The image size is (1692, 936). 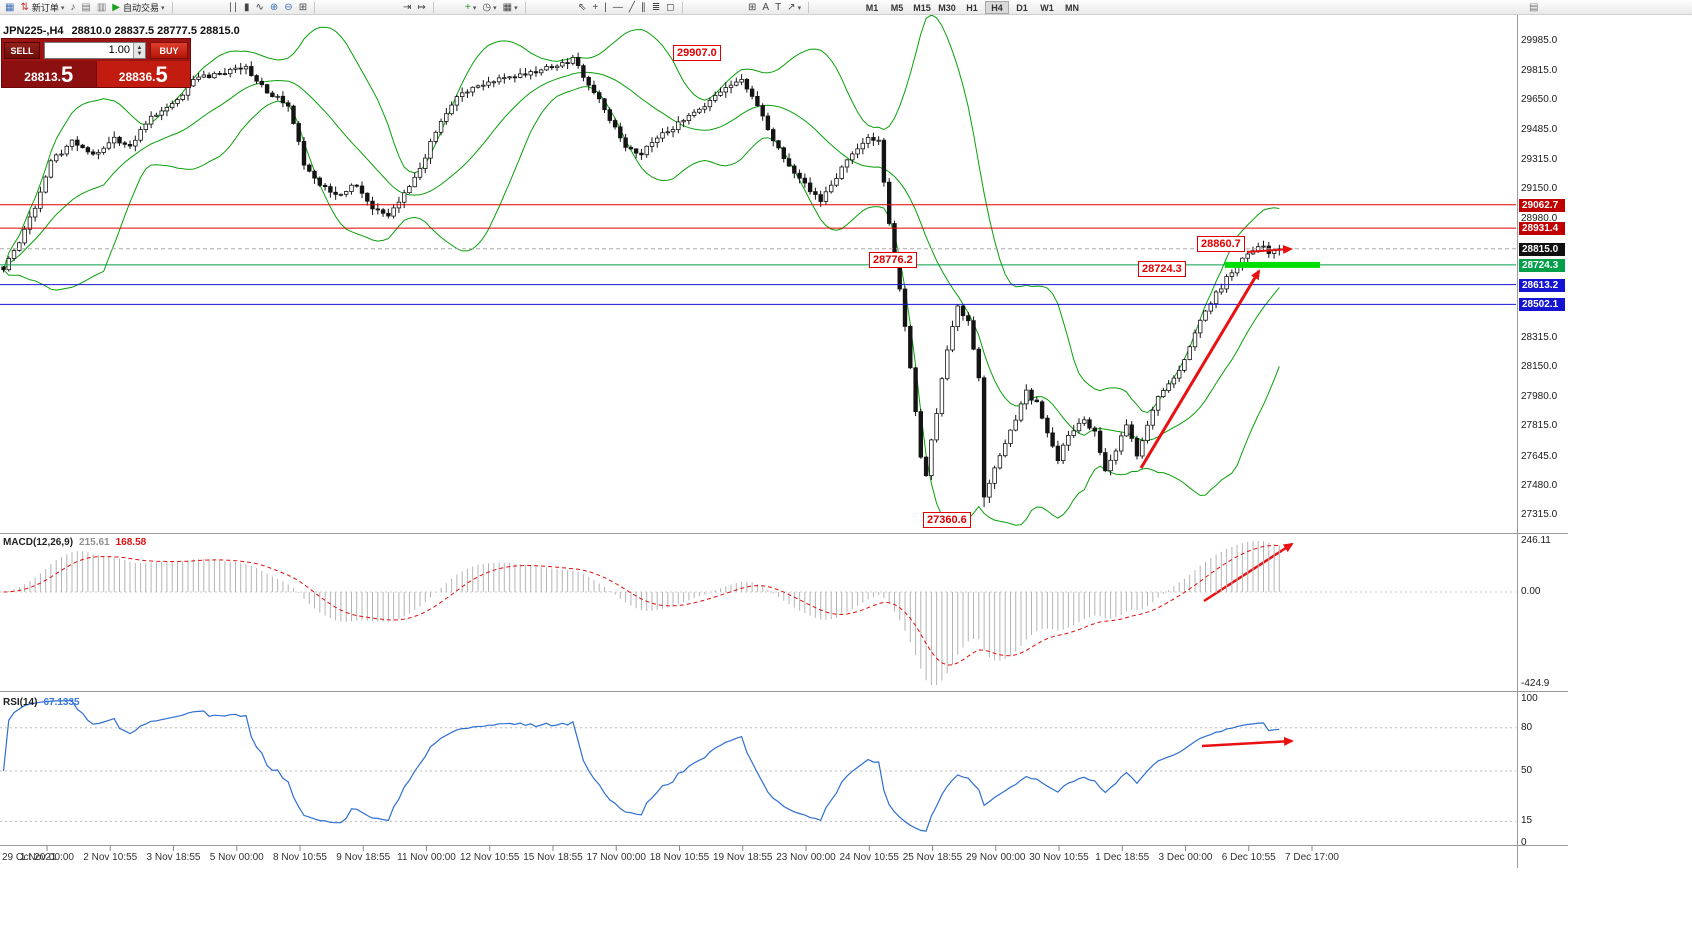 What do you see at coordinates (139, 53) in the screenshot?
I see `volume-down-icon: ▼` at bounding box center [139, 53].